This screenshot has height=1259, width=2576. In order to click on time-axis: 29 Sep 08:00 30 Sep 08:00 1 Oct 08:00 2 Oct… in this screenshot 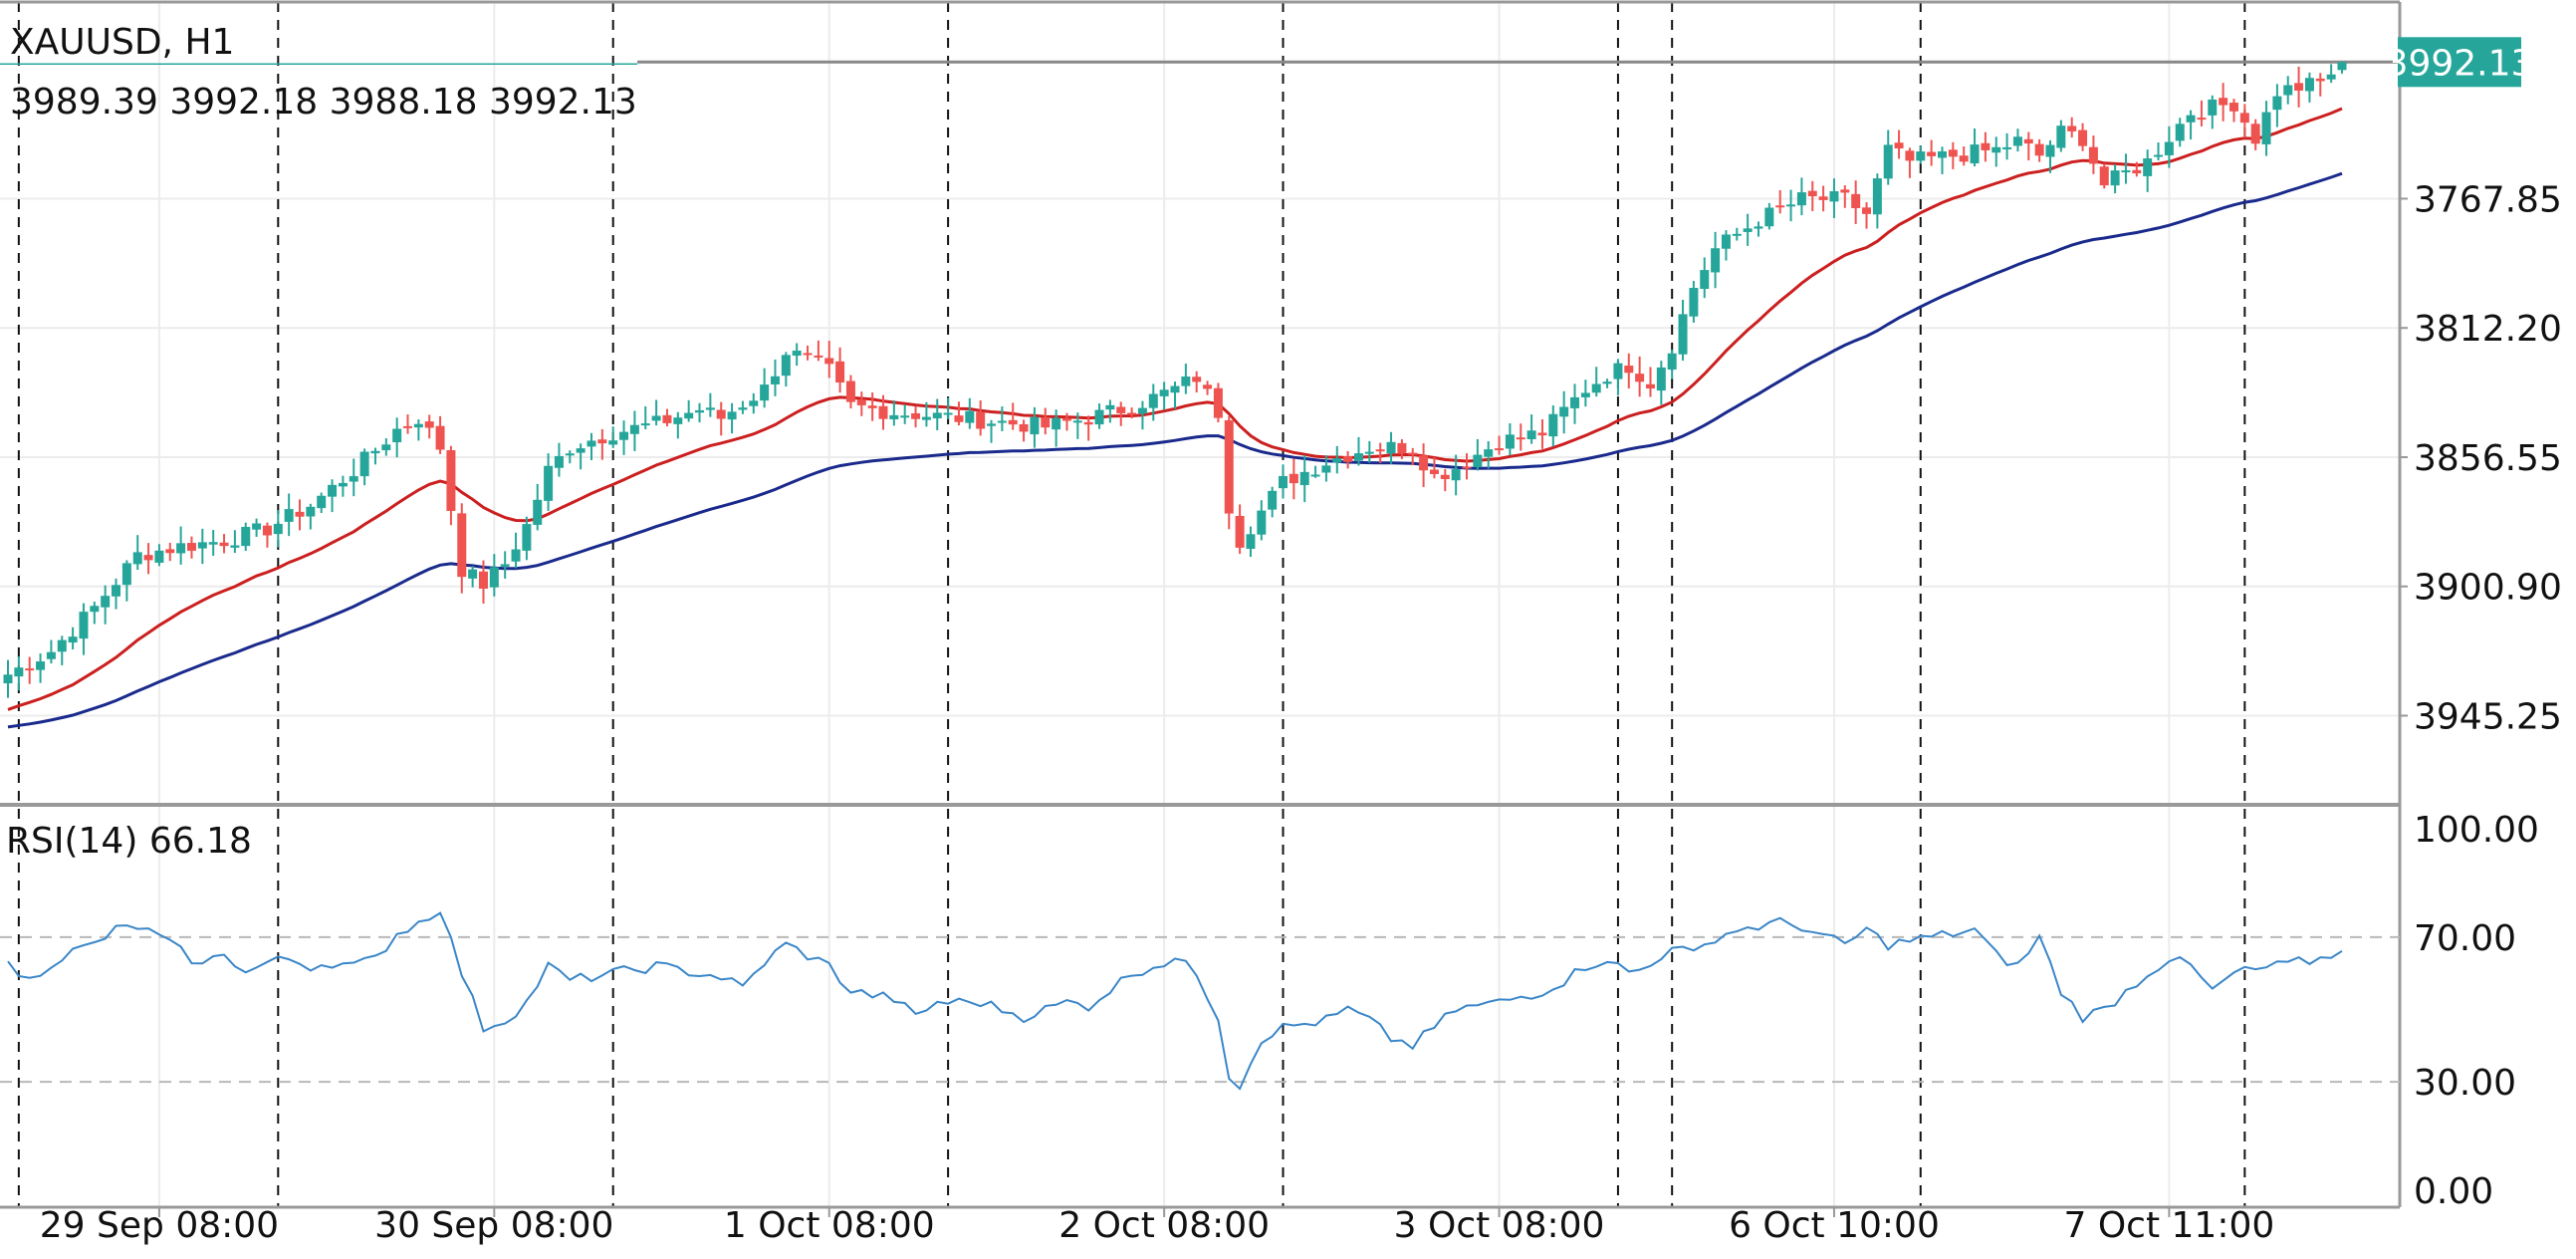, I will do `click(1157, 1225)`.